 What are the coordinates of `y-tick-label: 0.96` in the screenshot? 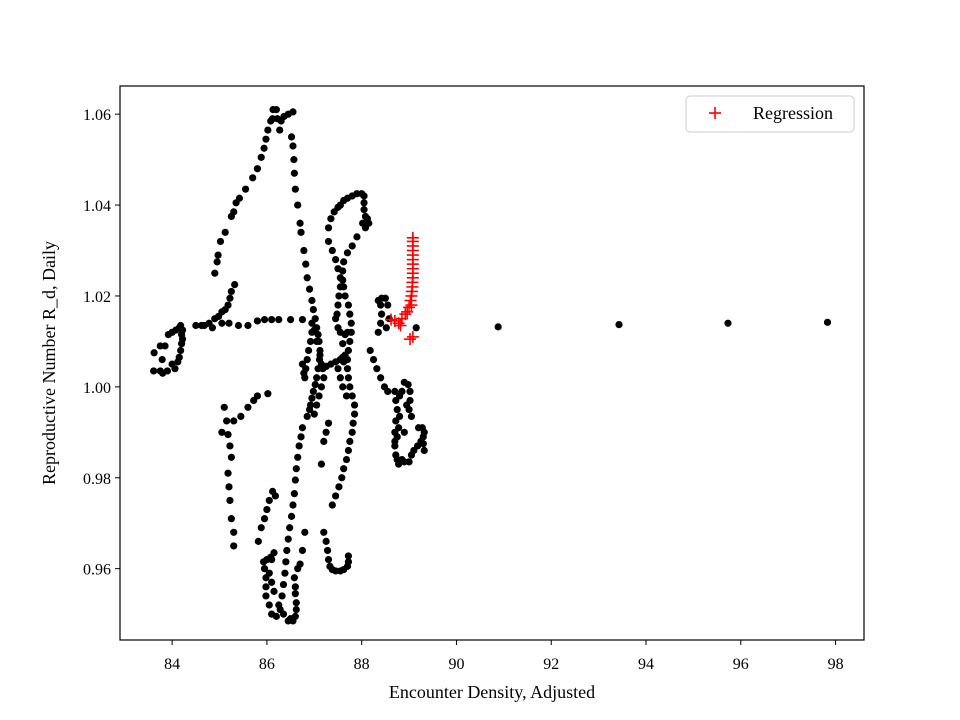 It's located at (97, 570).